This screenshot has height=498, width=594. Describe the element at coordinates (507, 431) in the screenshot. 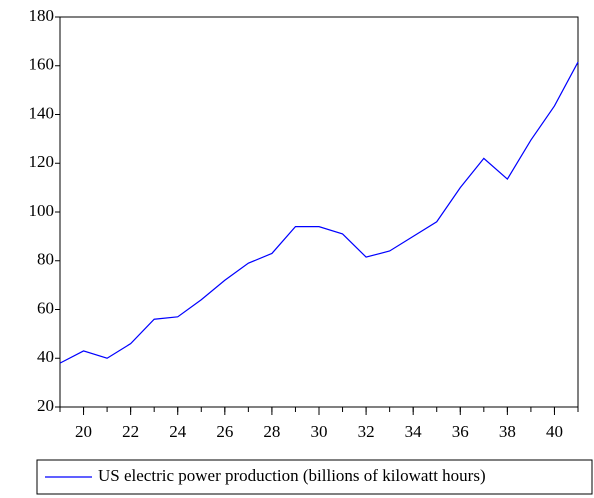

I see `x-tick-label: 38` at that location.